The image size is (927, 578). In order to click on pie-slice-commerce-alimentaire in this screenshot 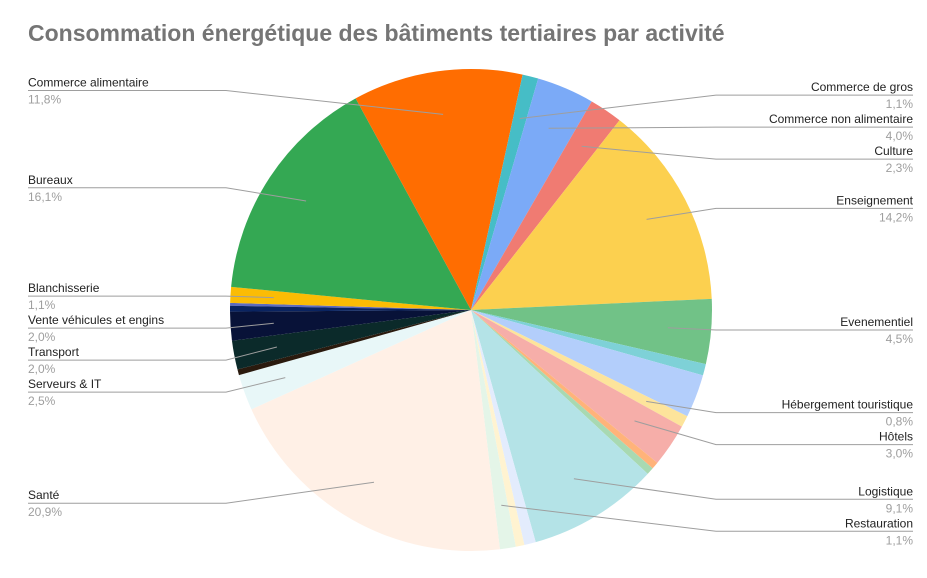, I will do `click(439, 189)`.